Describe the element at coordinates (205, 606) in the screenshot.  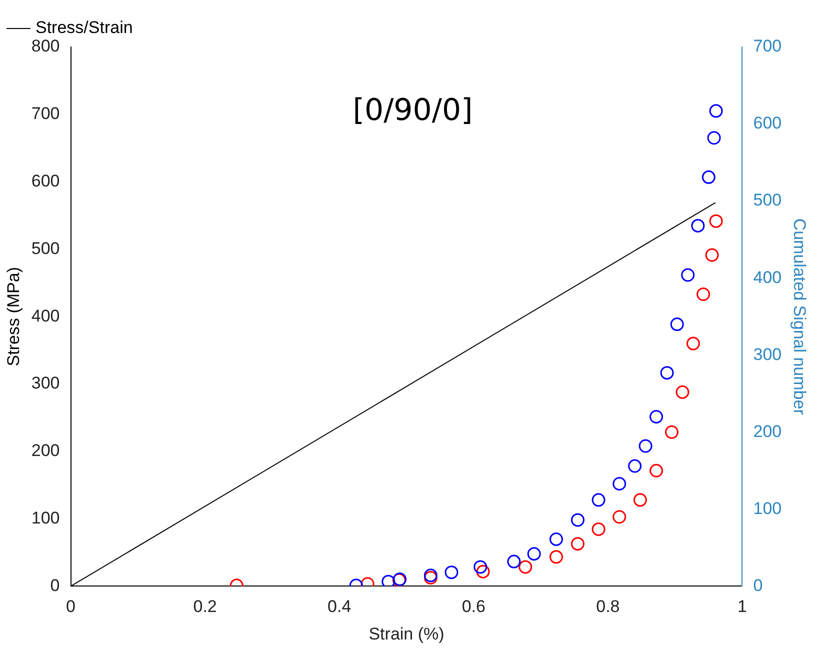
I see `x-tick-label: 0.2` at that location.